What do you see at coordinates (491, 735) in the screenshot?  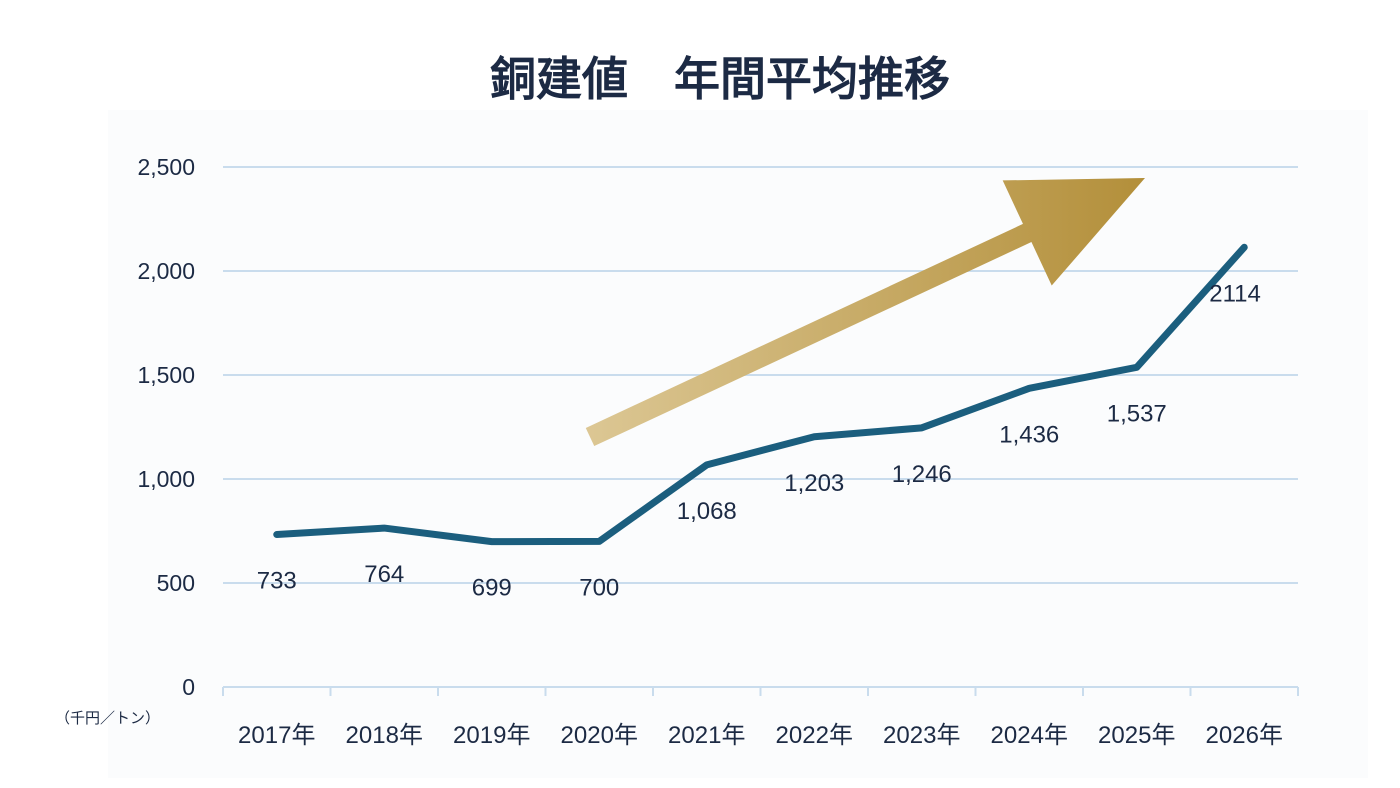 I see `x-tick-label: 2019年` at bounding box center [491, 735].